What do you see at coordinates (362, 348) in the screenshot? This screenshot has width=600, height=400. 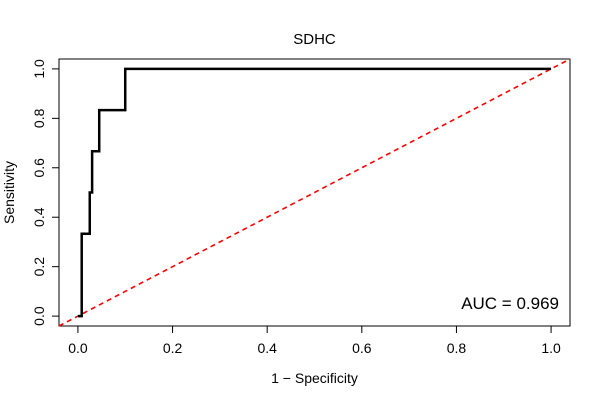 I see `x-tick-label: 0.6` at bounding box center [362, 348].